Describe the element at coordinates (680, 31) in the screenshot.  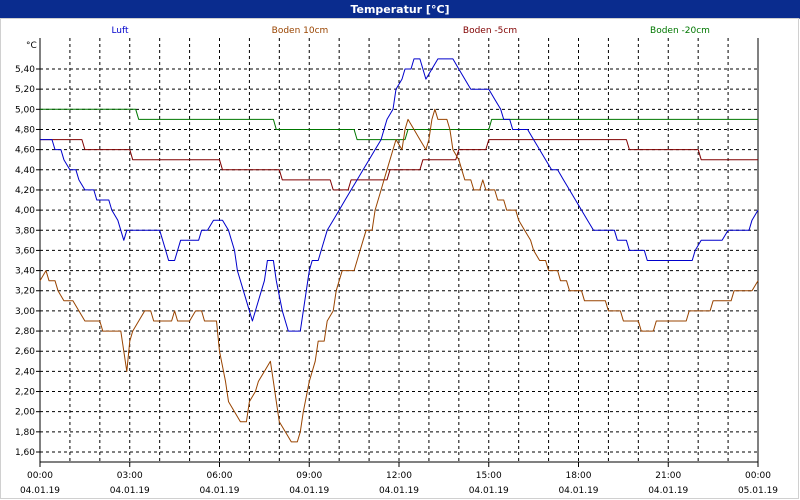
I see `legend-entry: Boden -20cm` at that location.